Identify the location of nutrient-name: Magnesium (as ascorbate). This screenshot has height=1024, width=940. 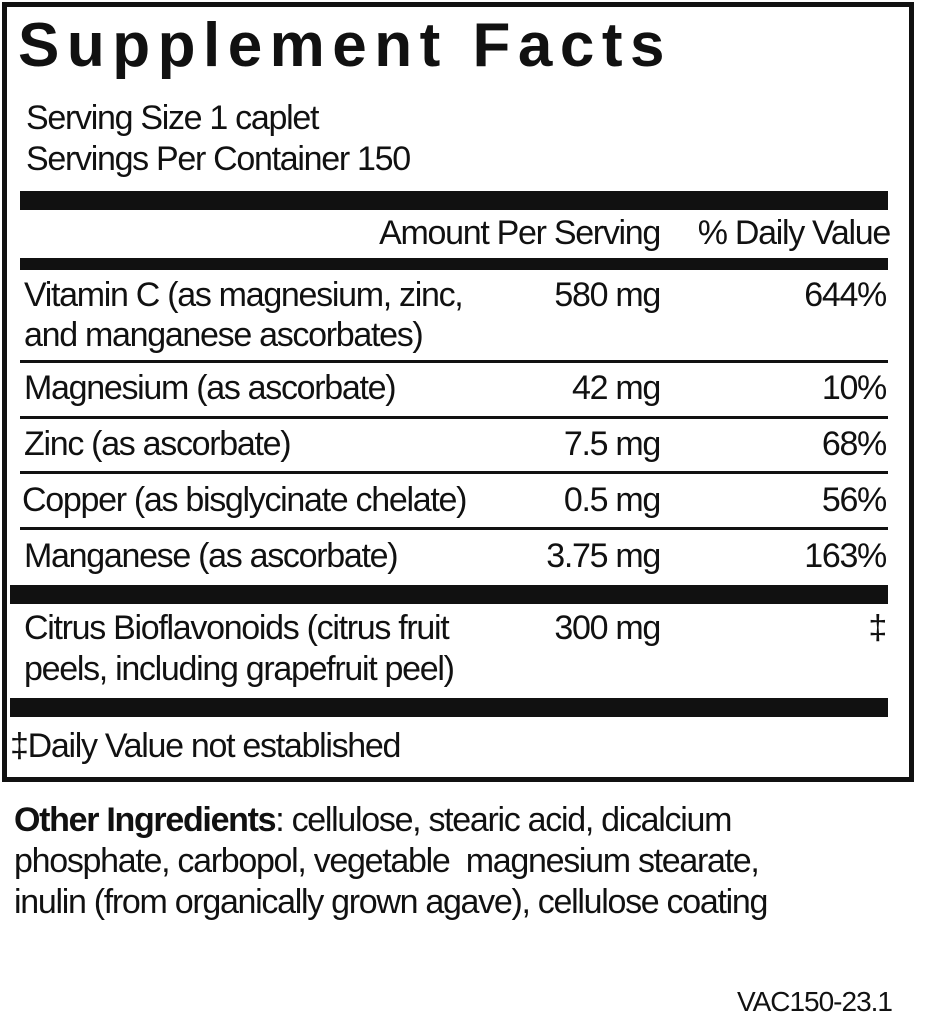
(210, 388).